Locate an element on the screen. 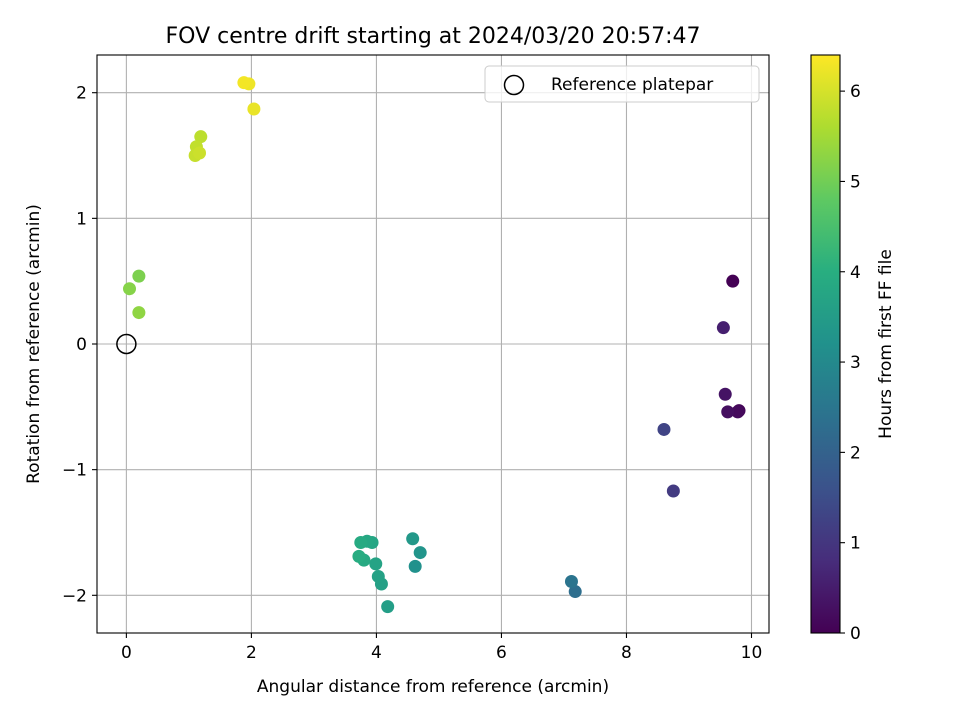 This screenshot has width=960, height=720. x-tick-label: 6 is located at coordinates (501, 653).